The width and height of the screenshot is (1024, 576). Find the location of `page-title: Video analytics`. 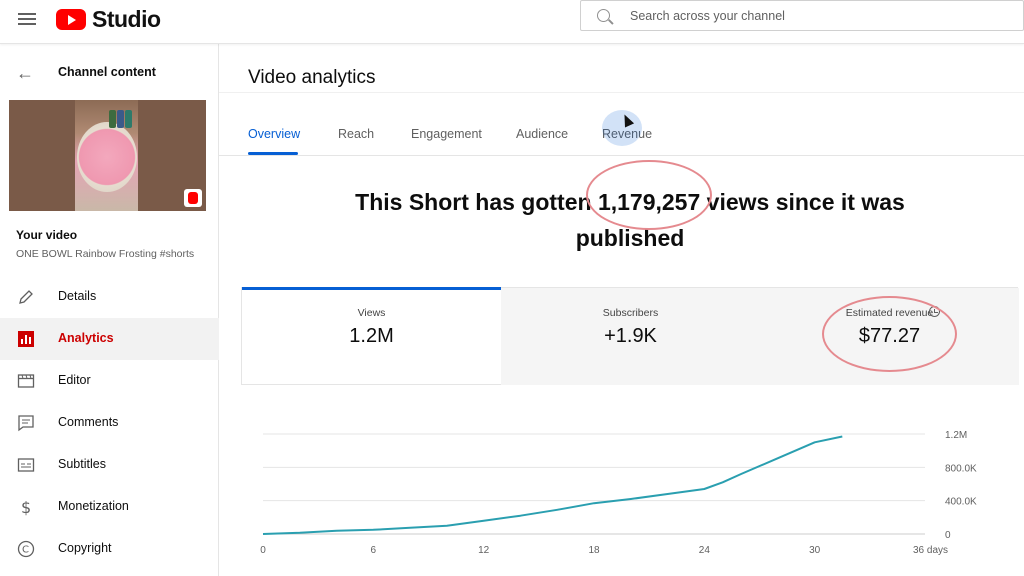

page-title: Video analytics is located at coordinates (312, 77).